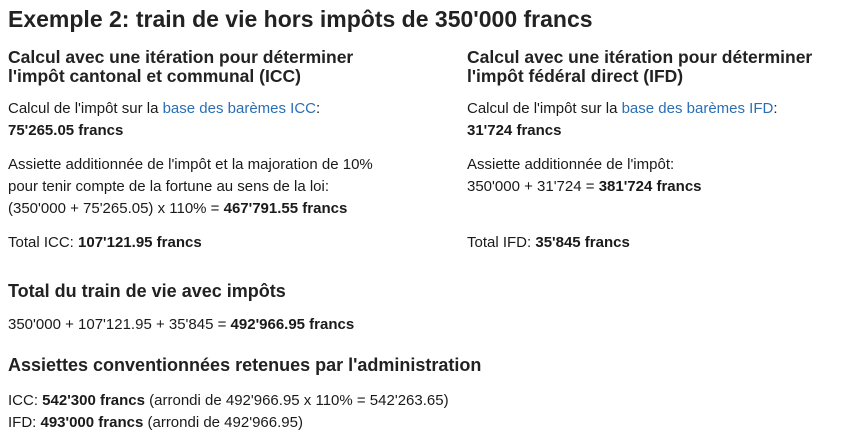 The width and height of the screenshot is (844, 437). Describe the element at coordinates (154, 76) in the screenshot. I see `icc-heading-line2: l'impôt cantonal et communal (ICC)` at that location.